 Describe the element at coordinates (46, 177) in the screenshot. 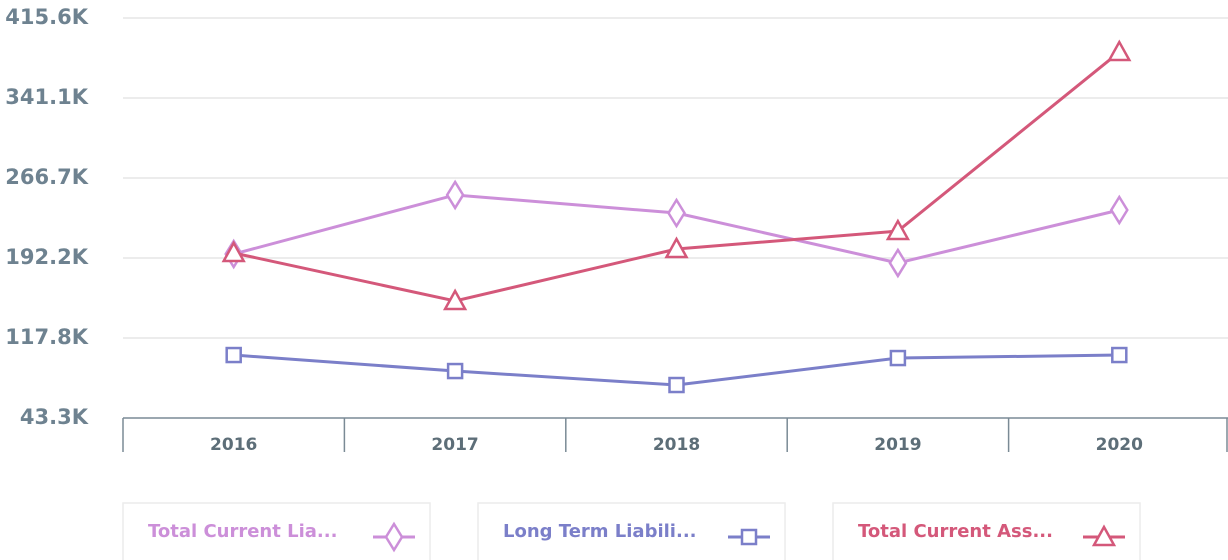

I see `y-tick-label: 266.7K` at that location.